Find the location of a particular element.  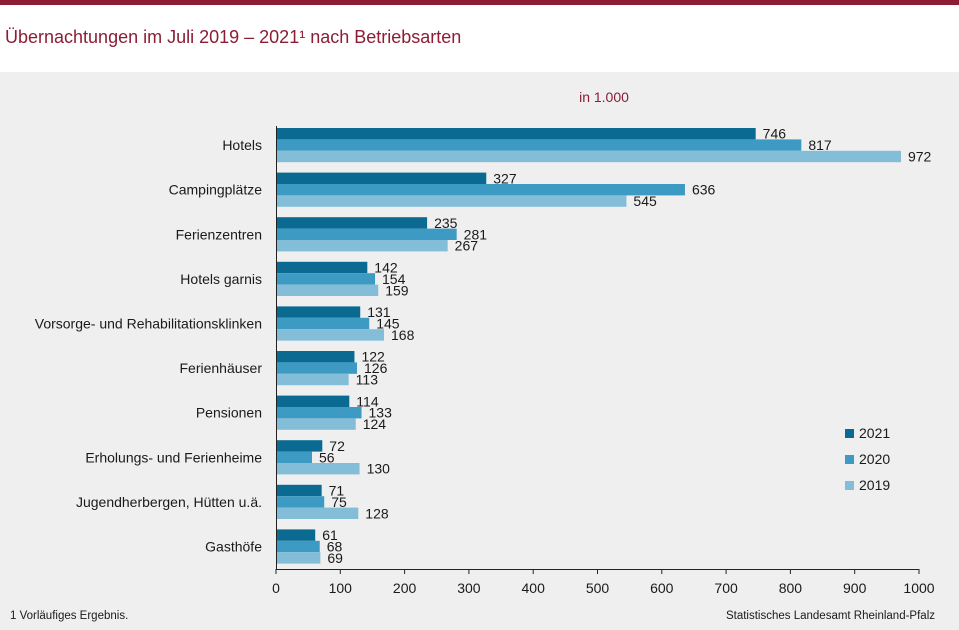

data-label-2021: 122 is located at coordinates (373, 357).